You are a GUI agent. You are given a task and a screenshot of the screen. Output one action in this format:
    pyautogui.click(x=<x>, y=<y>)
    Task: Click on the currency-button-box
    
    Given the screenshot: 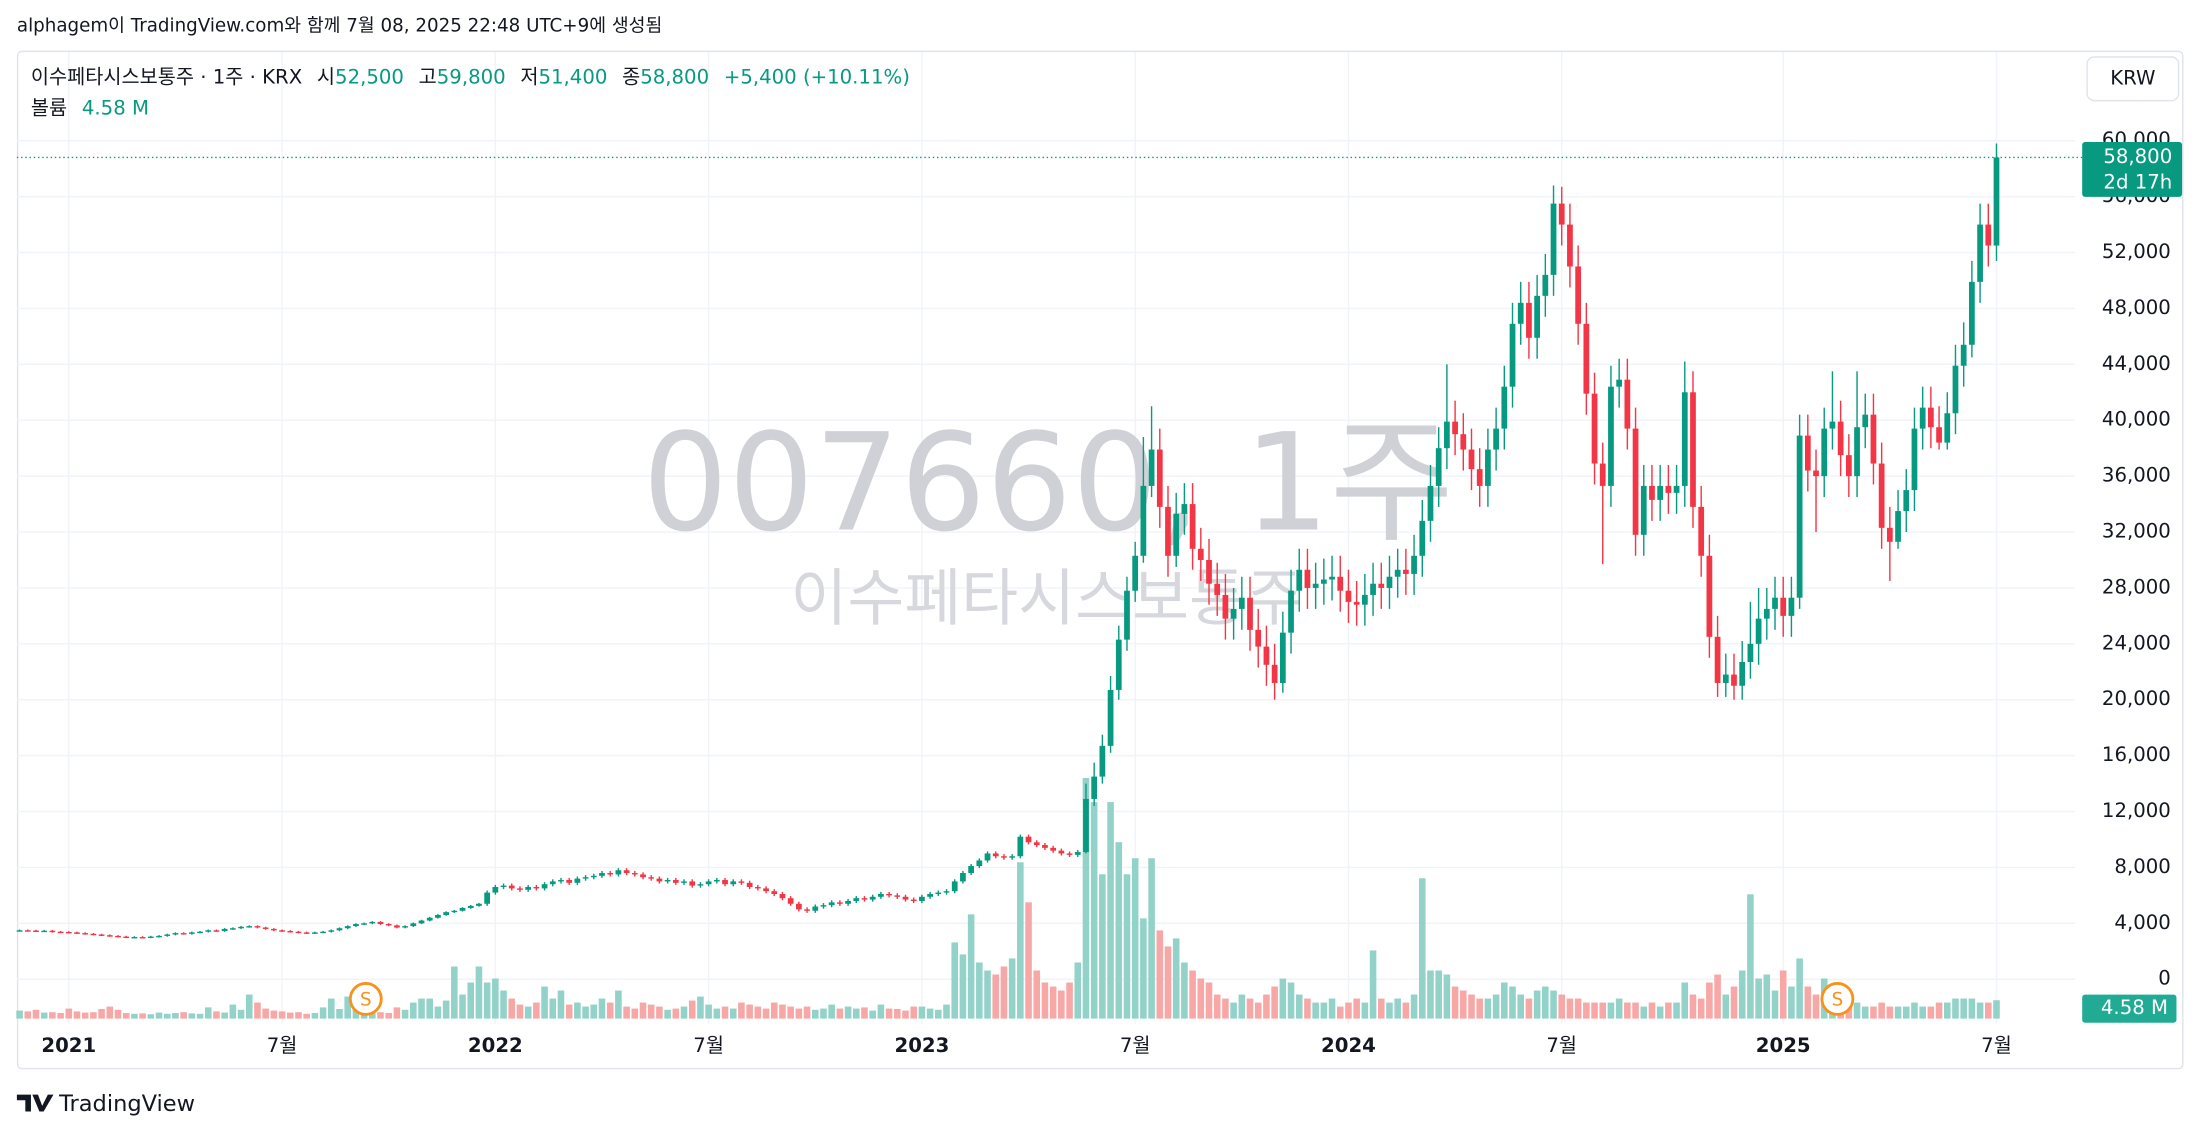 What is the action you would take?
    pyautogui.click(x=2133, y=79)
    